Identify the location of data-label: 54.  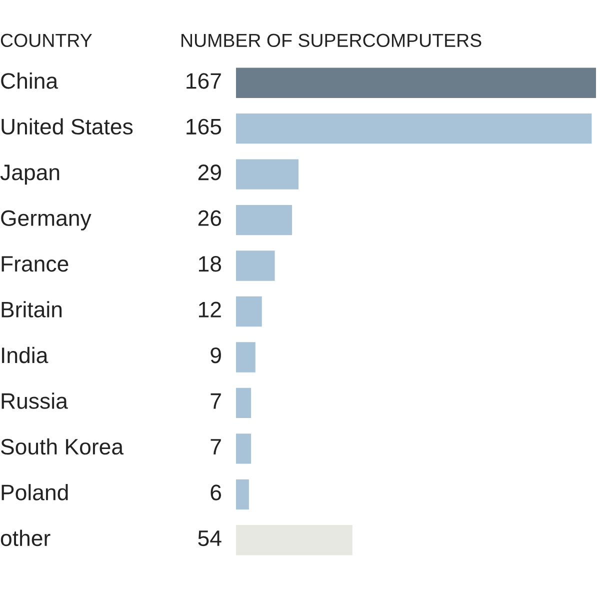
(210, 538).